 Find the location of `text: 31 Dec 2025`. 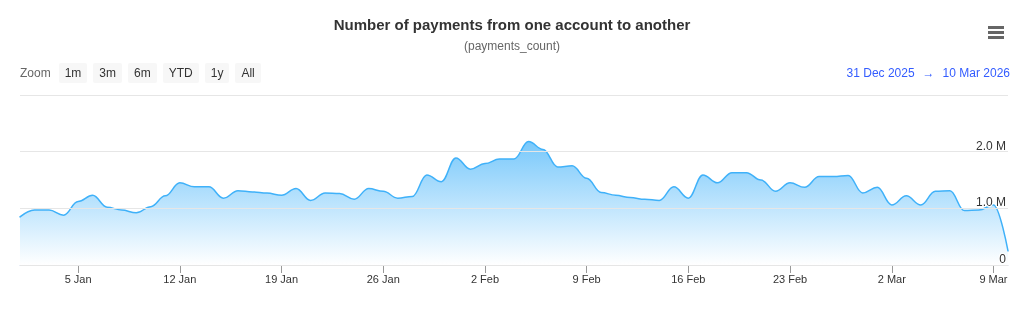

text: 31 Dec 2025 is located at coordinates (880, 73).